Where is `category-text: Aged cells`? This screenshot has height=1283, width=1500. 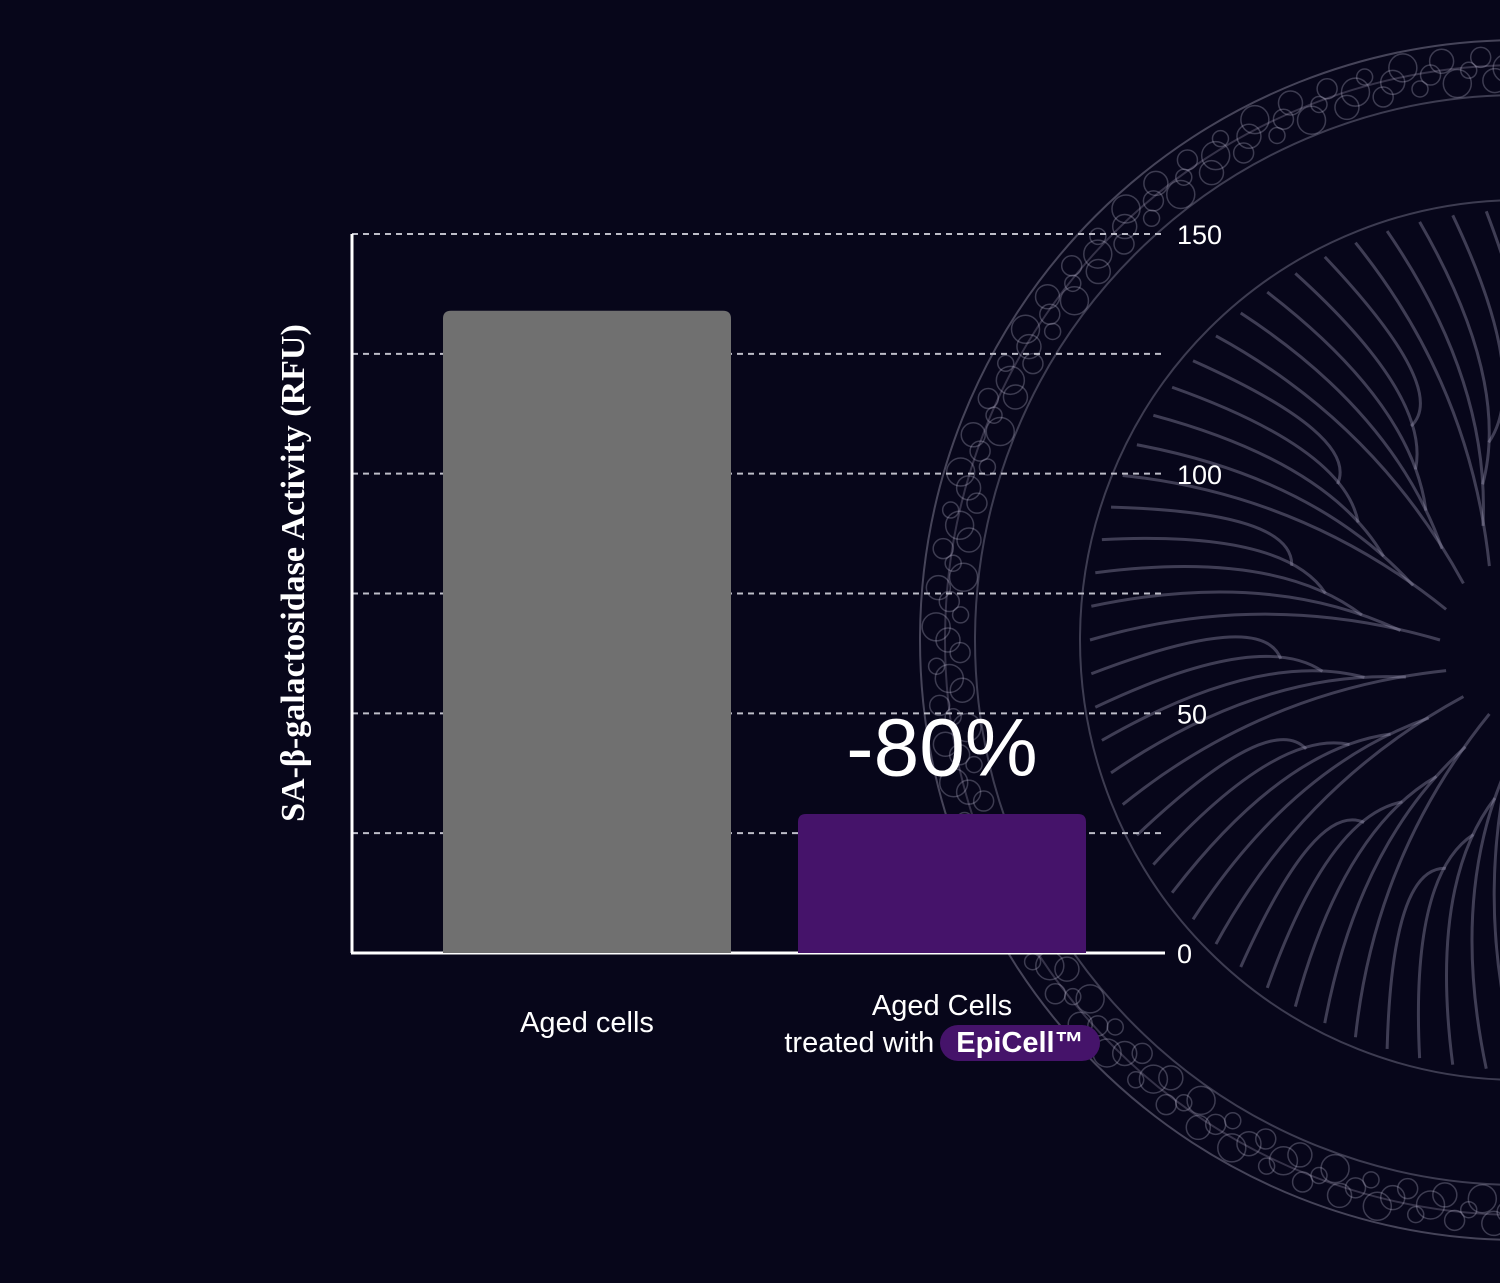 category-text: Aged cells is located at coordinates (587, 1023).